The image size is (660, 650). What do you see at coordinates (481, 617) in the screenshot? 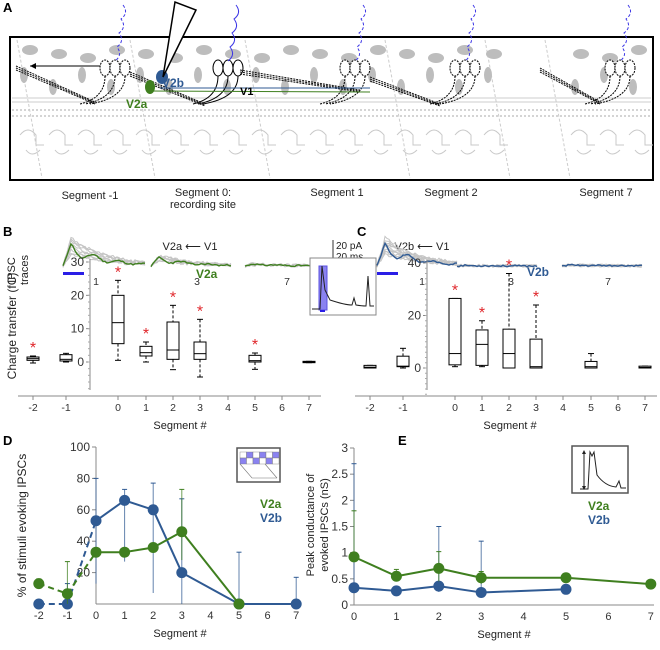
I see `x-tick-label: 3` at bounding box center [481, 617].